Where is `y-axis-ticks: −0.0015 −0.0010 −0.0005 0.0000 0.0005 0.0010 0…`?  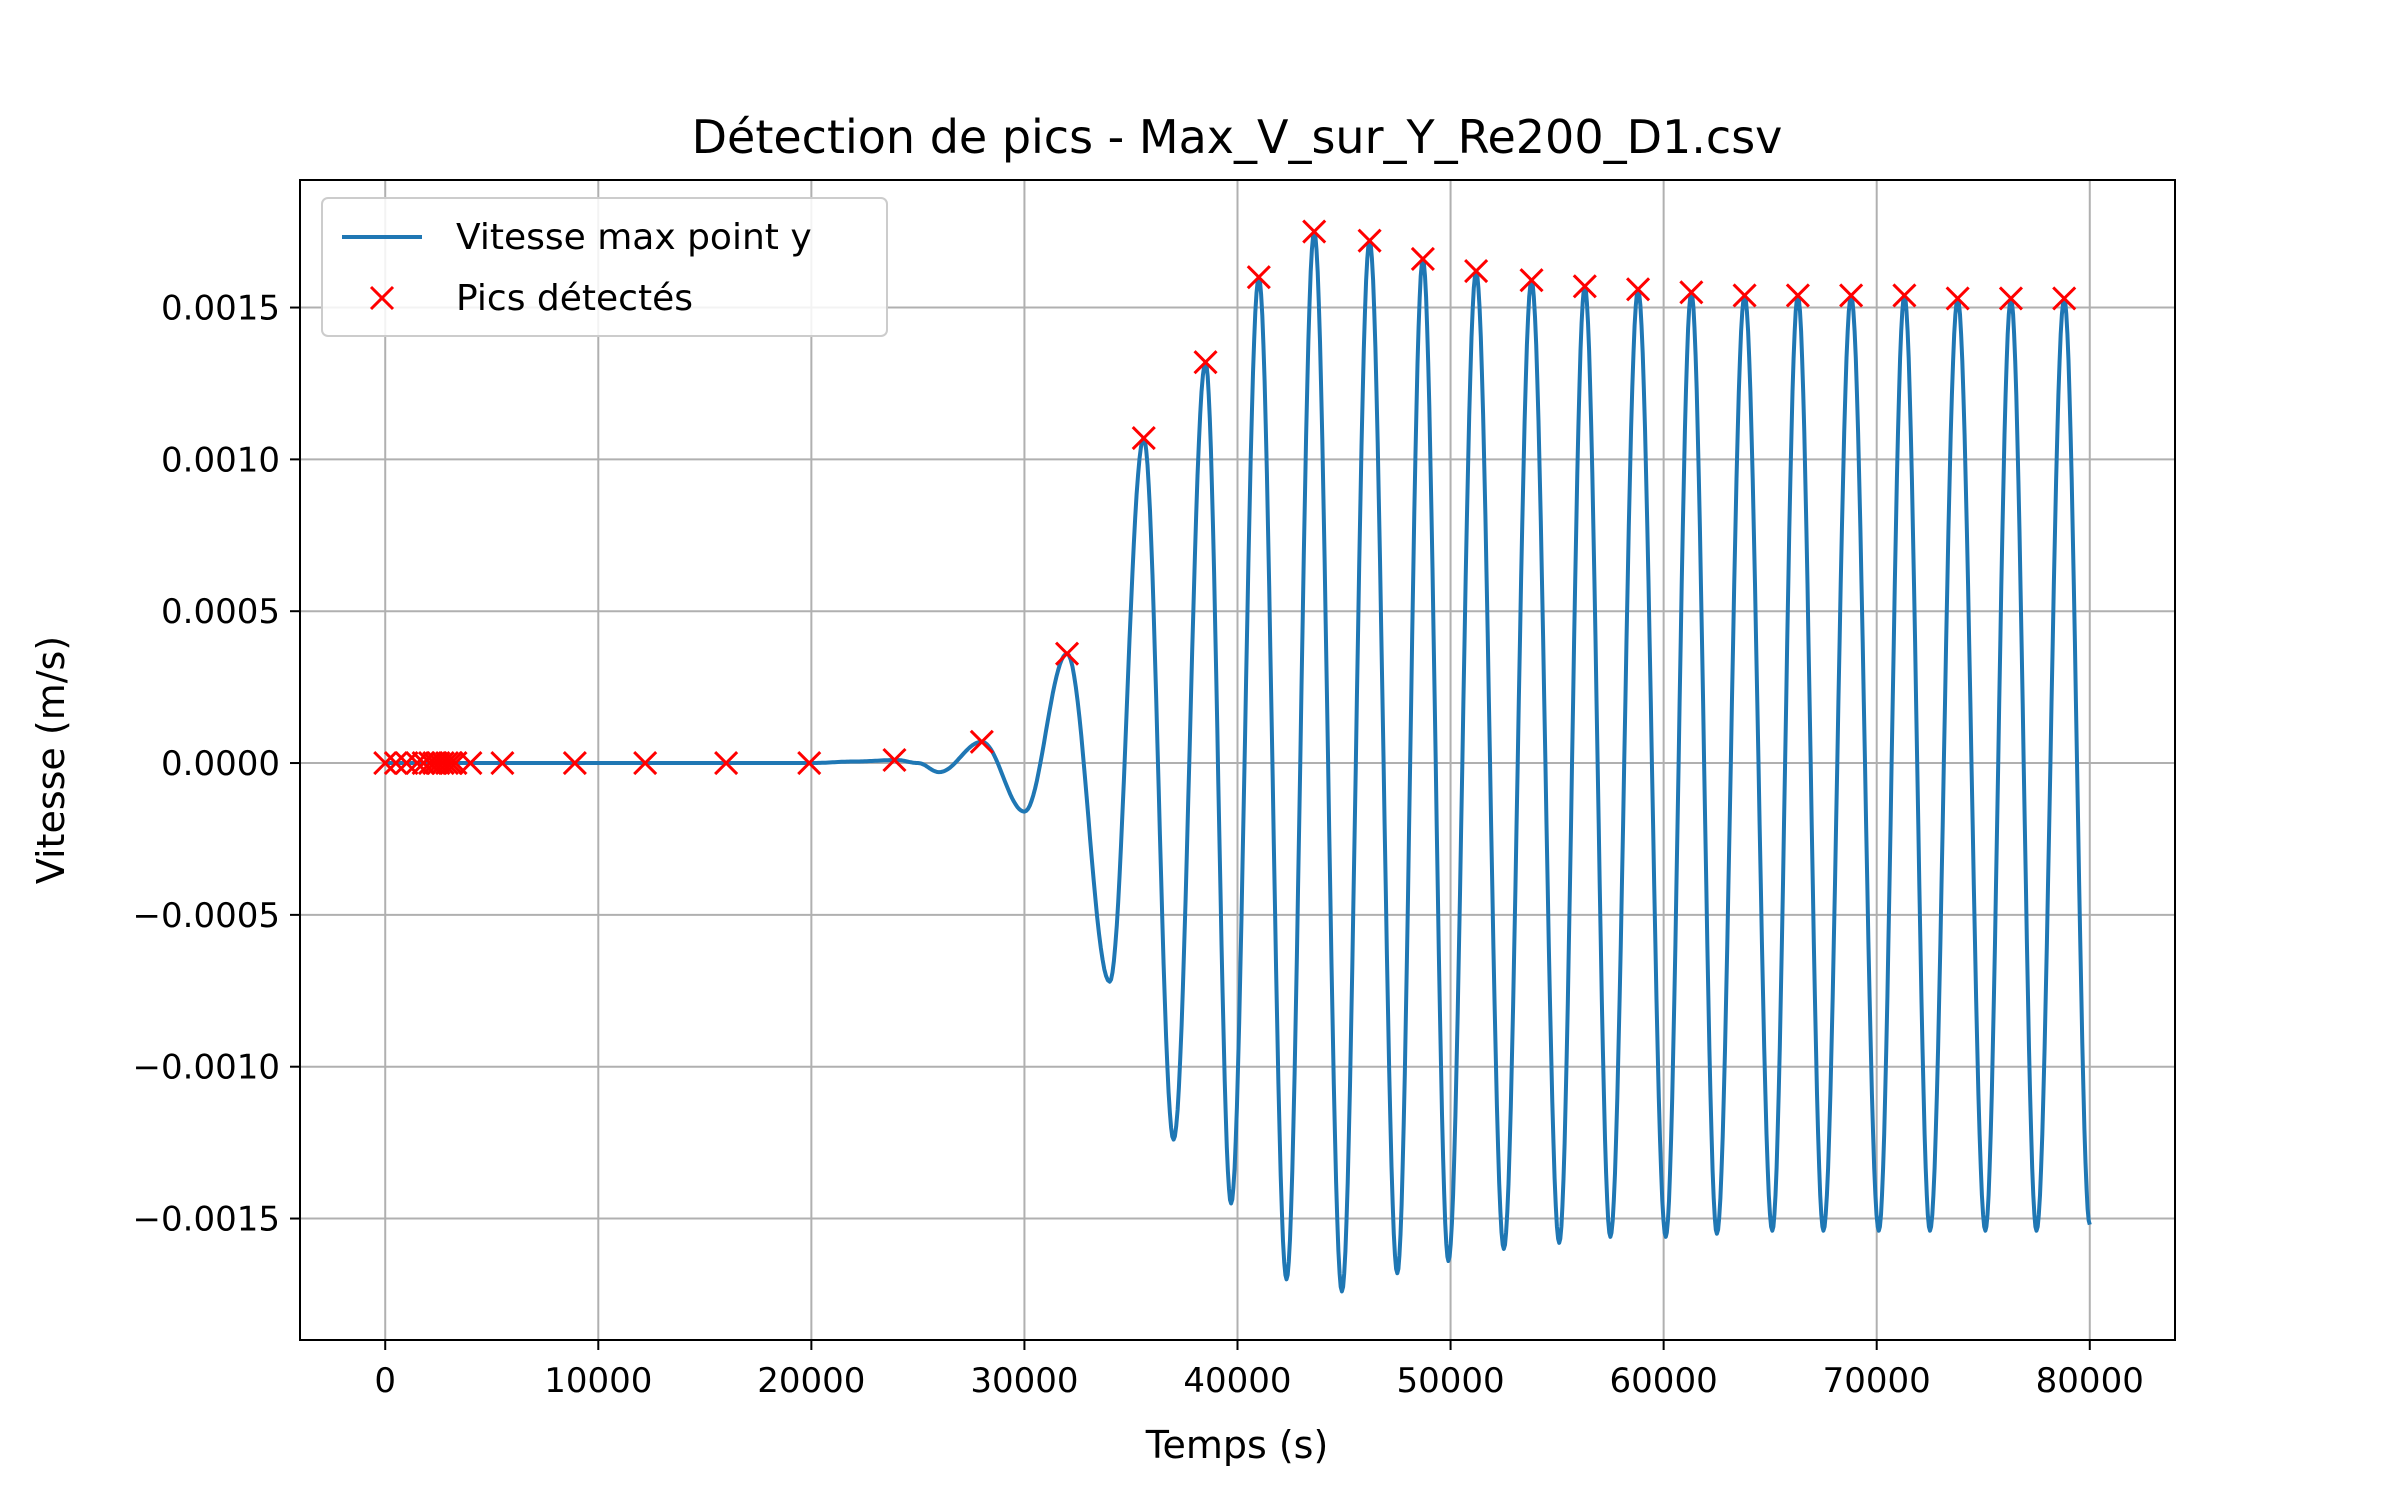 y-axis-ticks: −0.0015 −0.0010 −0.0005 0.0000 0.0005 0.0010 0… is located at coordinates (216, 764).